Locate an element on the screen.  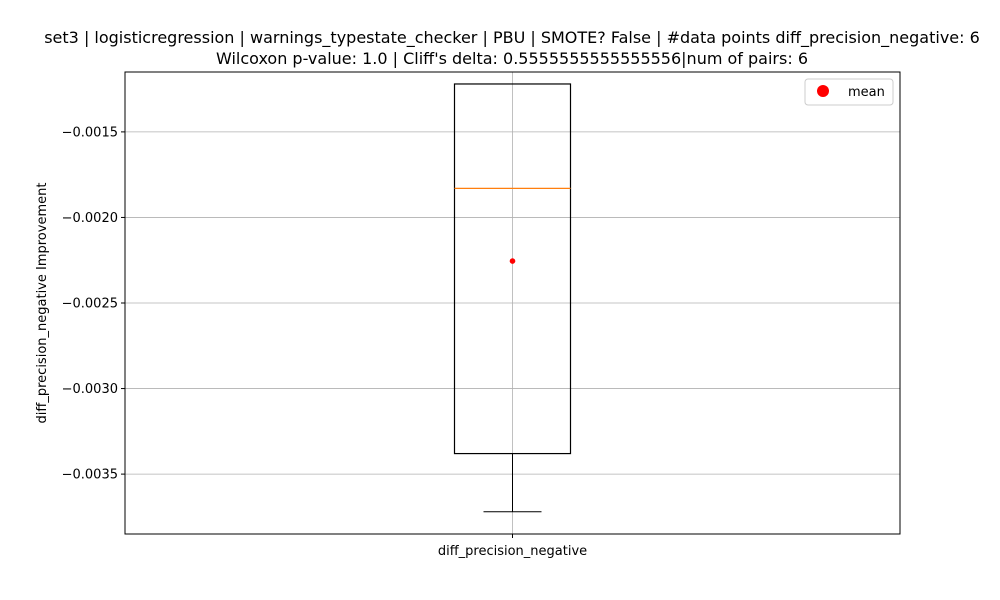
y-tick-label: −0.0035 is located at coordinates (90, 475).